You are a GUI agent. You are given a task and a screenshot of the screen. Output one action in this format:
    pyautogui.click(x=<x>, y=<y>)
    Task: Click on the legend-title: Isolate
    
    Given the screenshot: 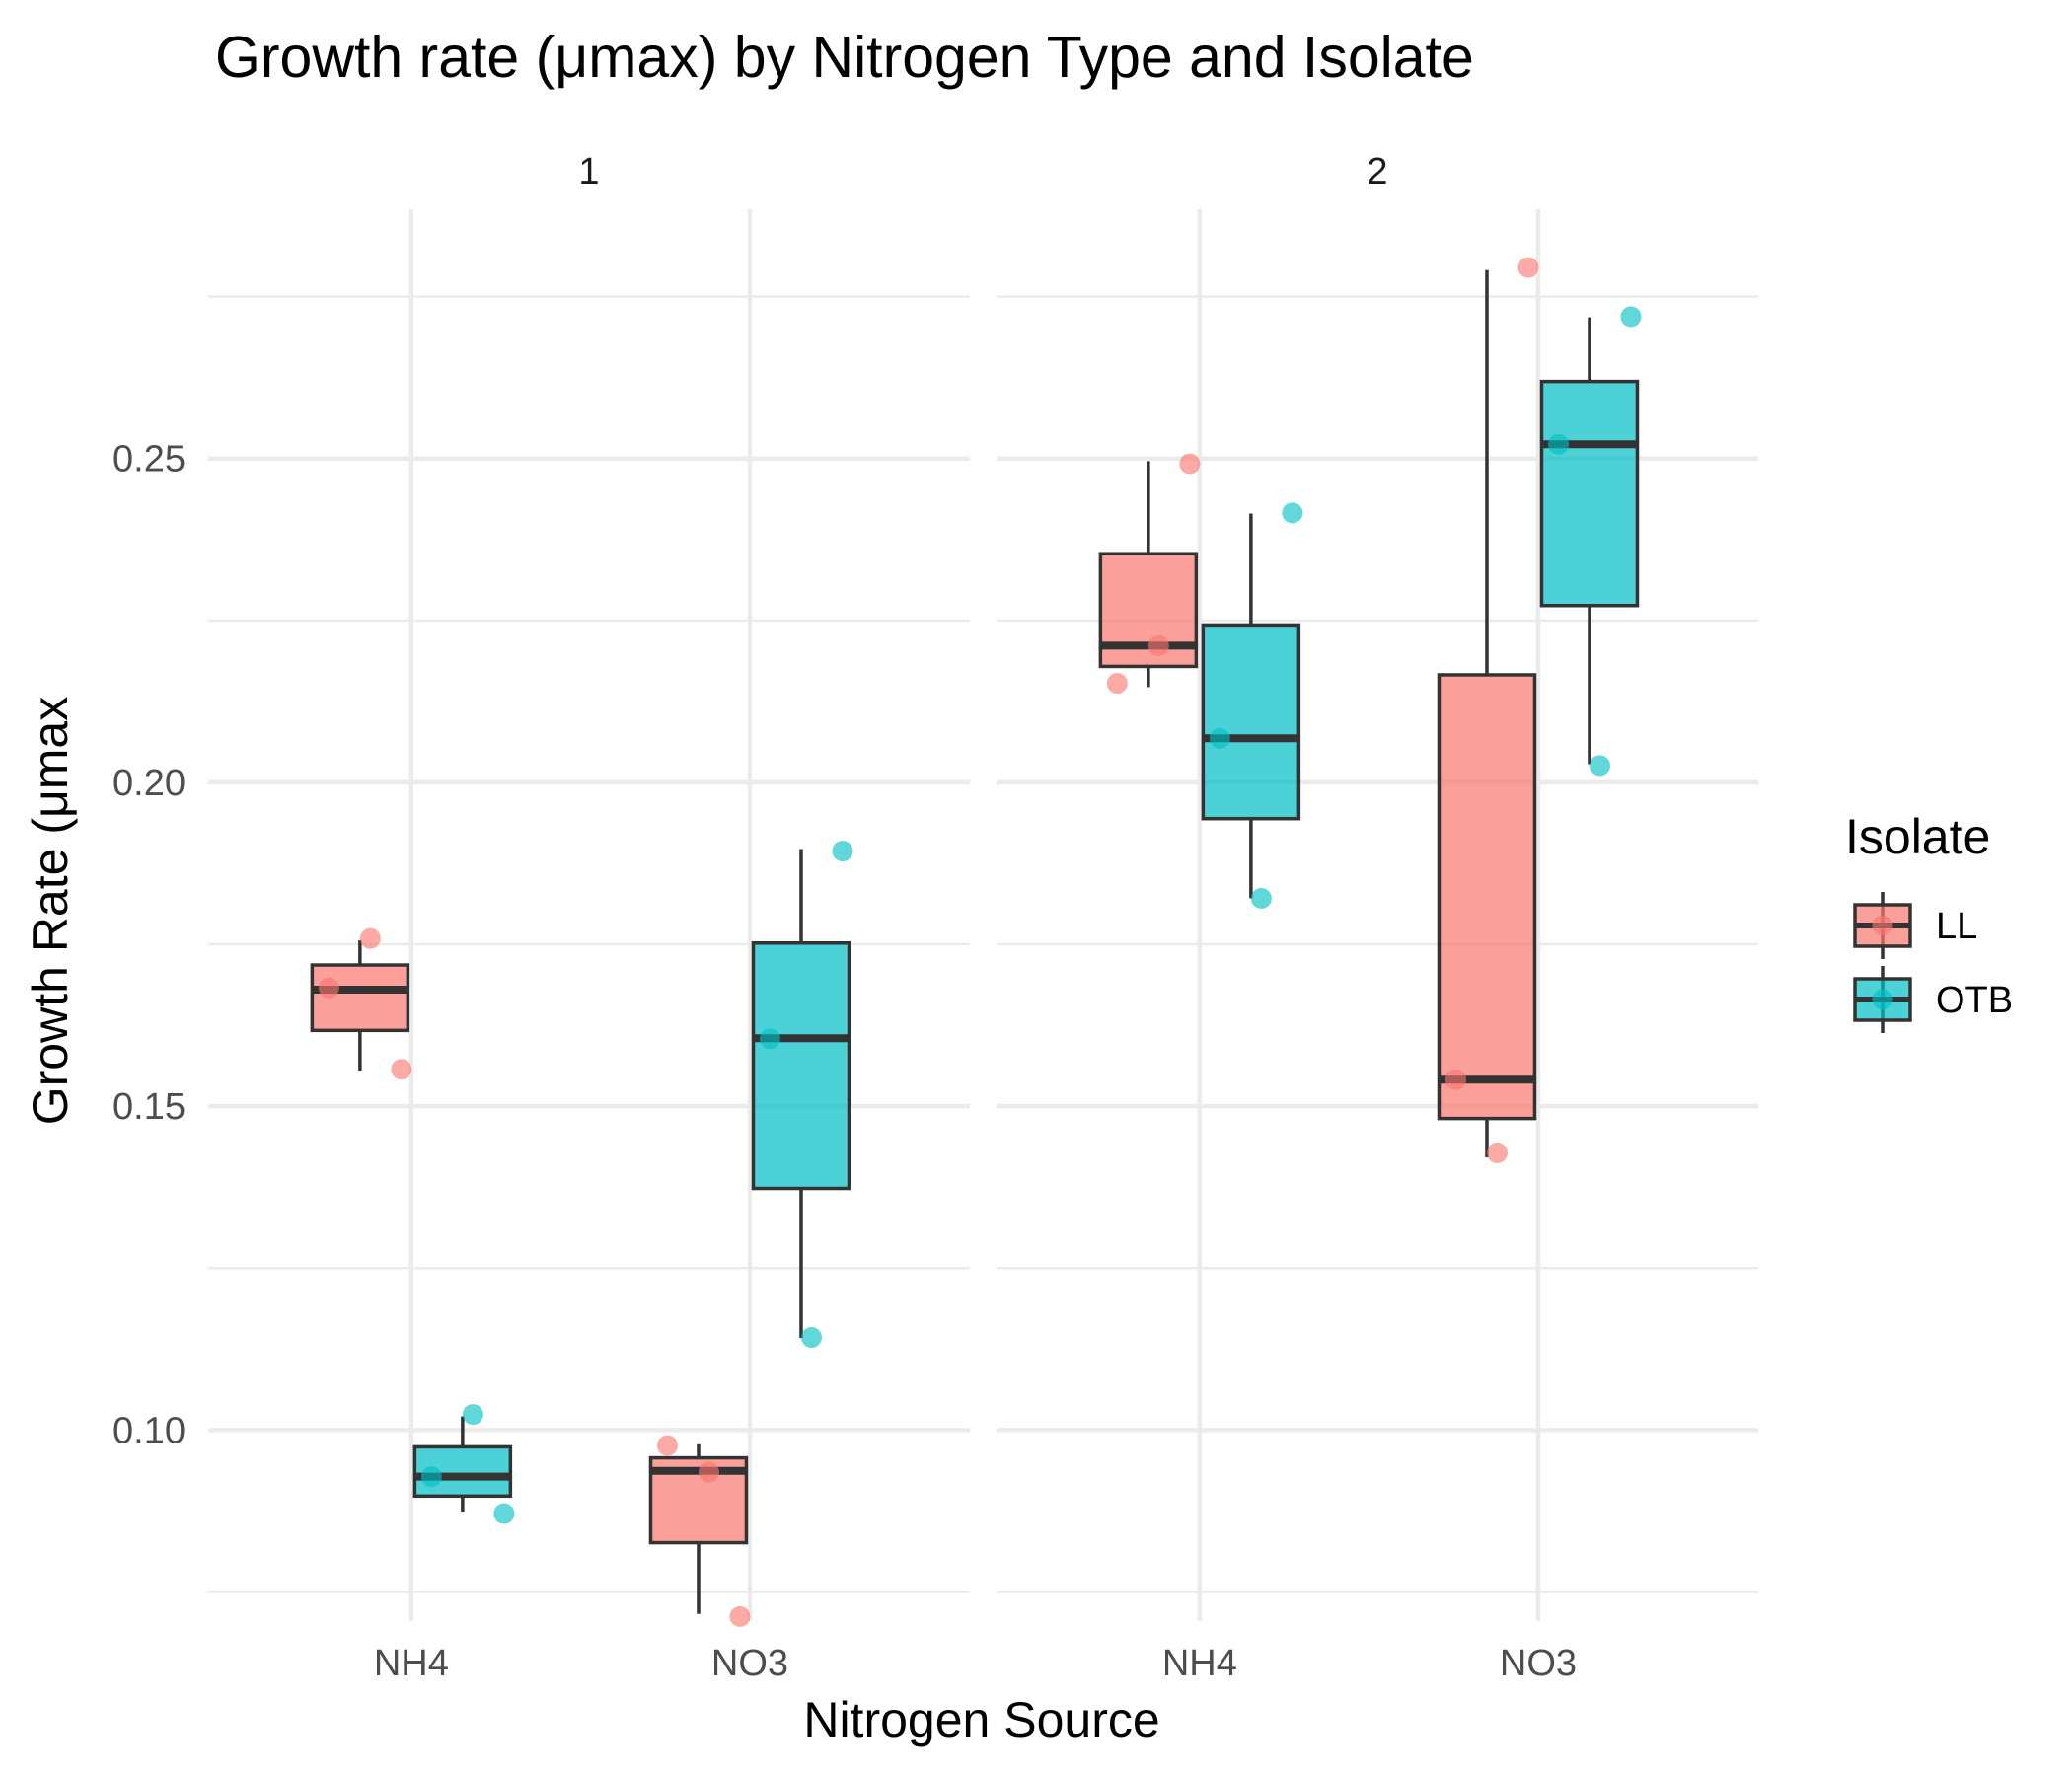 What is the action you would take?
    pyautogui.click(x=1918, y=837)
    